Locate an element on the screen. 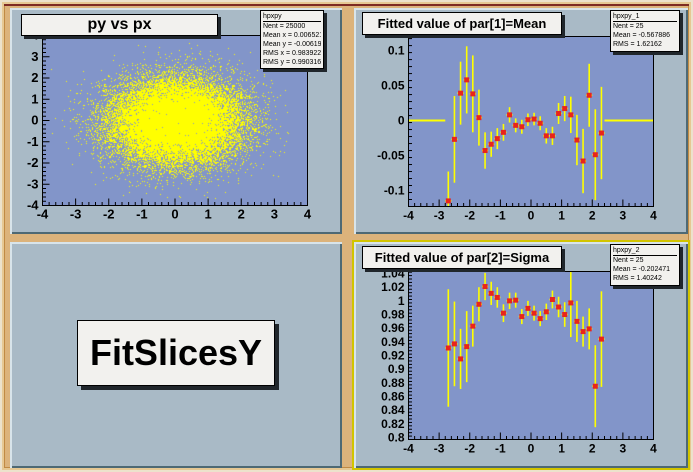 This screenshot has height=472, width=693. y-tick-label: 0.1 is located at coordinates (396, 50).